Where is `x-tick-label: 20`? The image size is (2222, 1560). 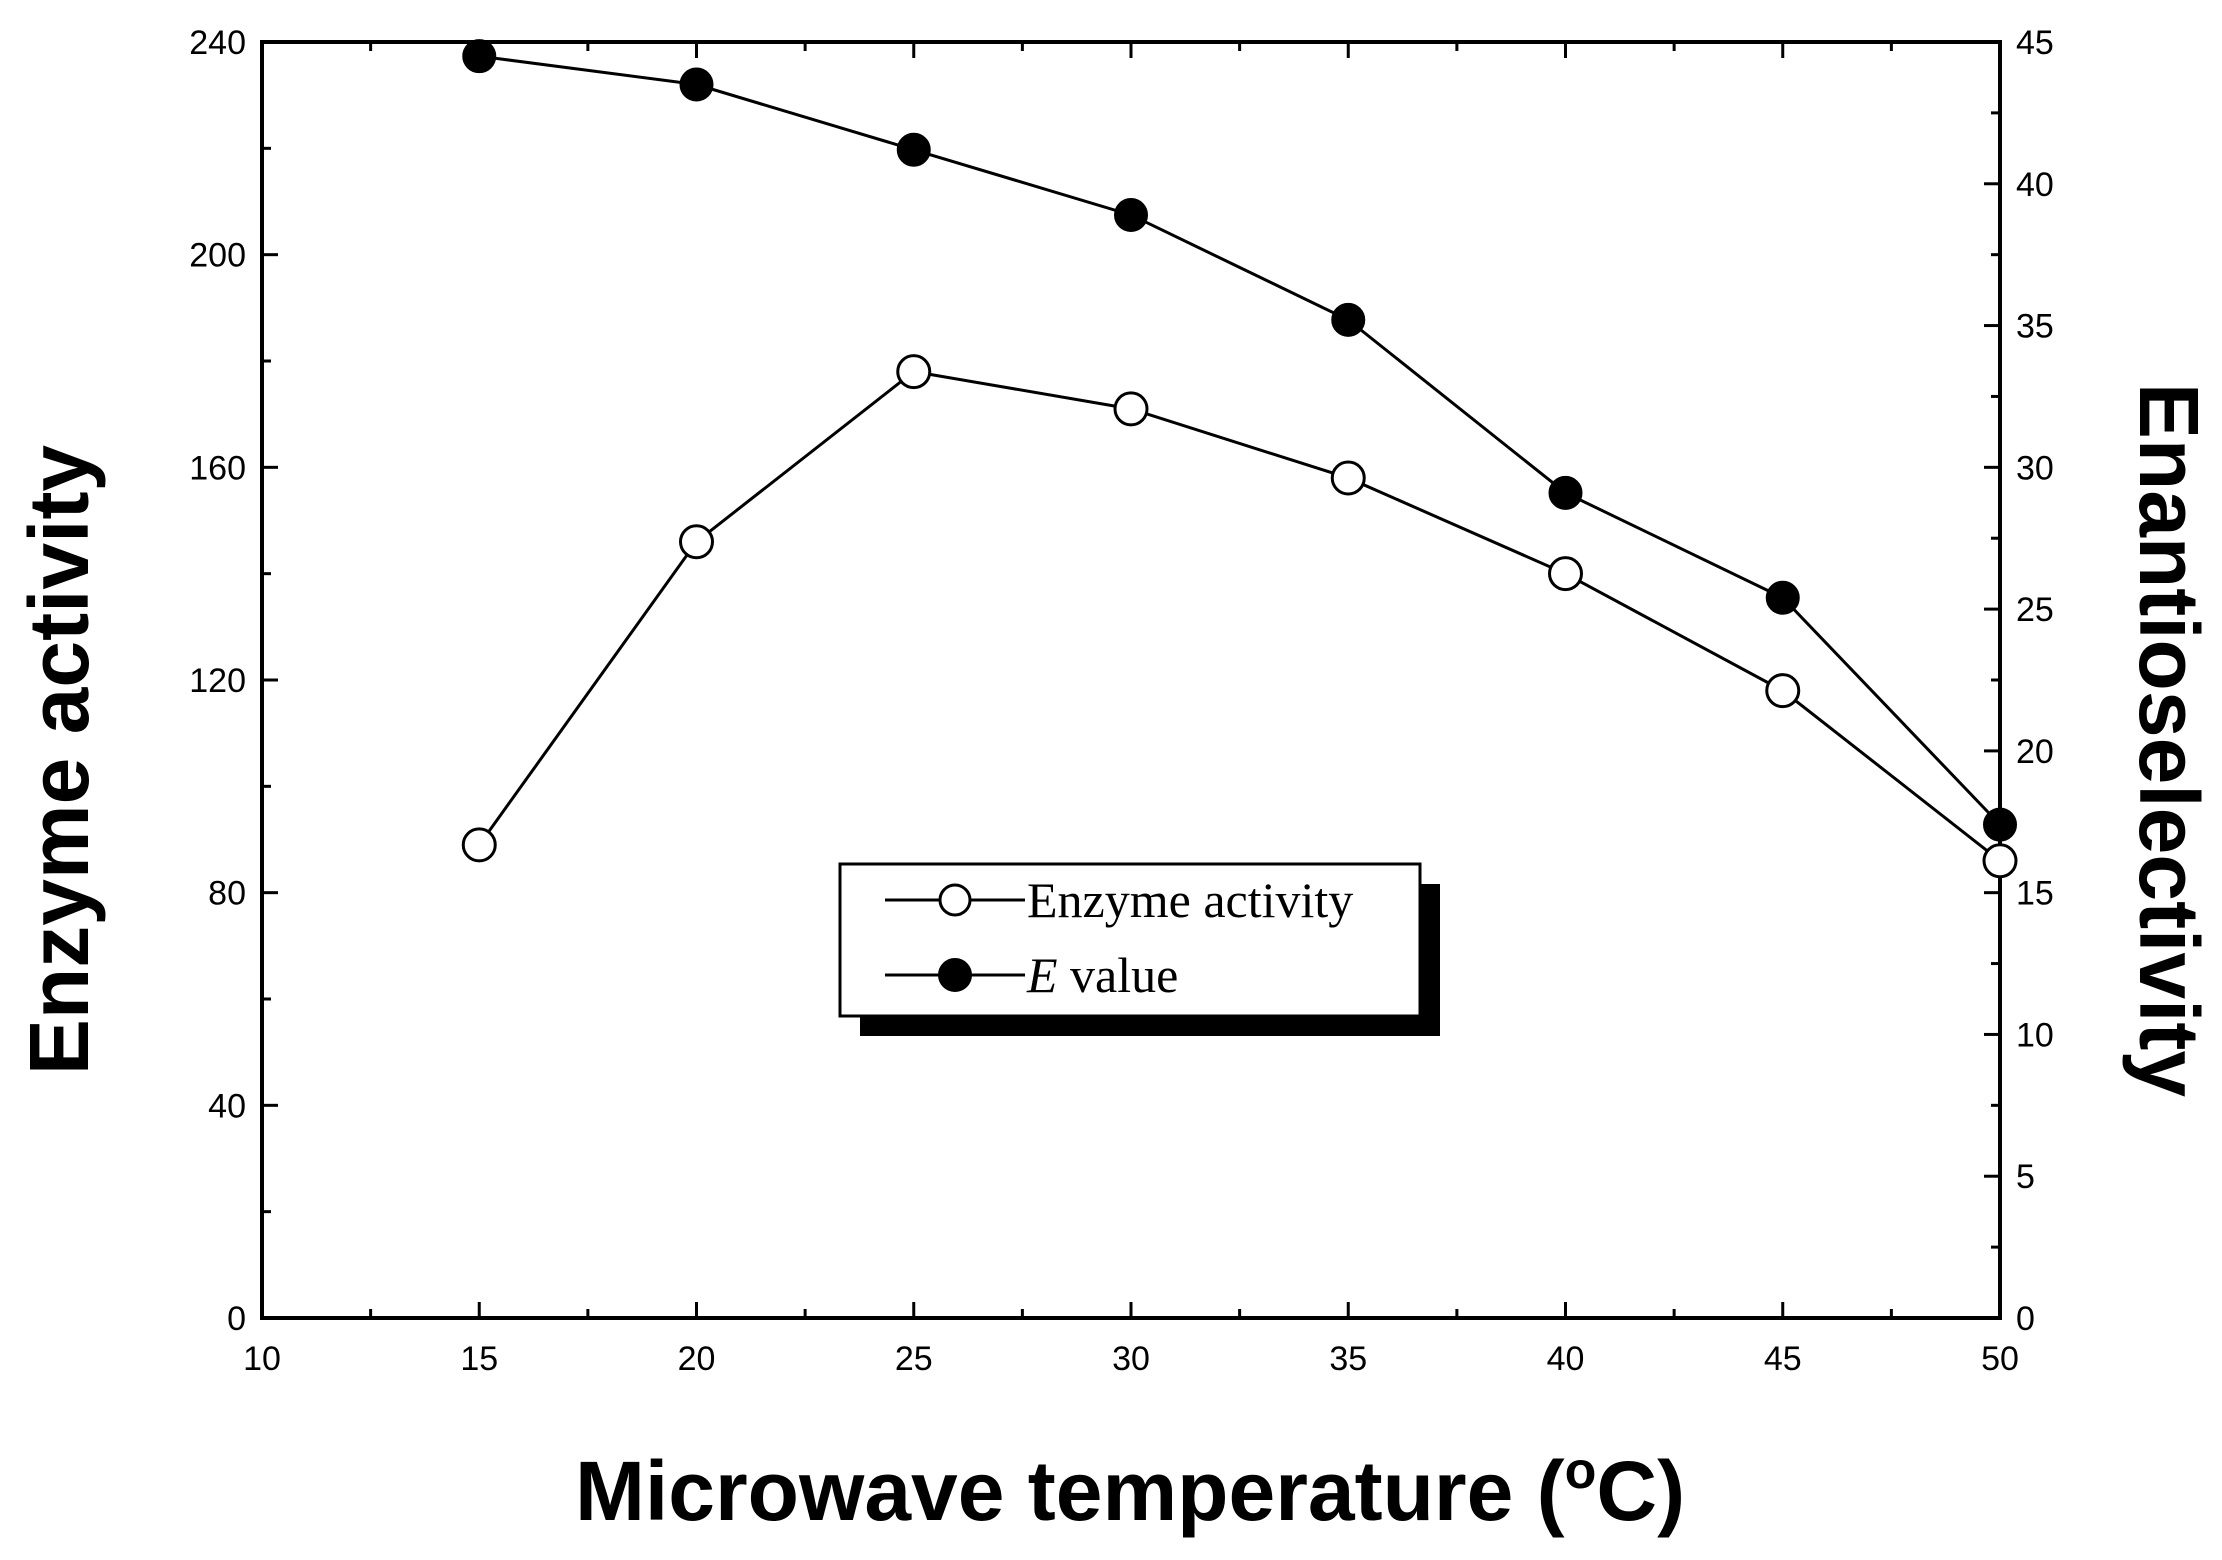
x-tick-label: 20 is located at coordinates (697, 1359).